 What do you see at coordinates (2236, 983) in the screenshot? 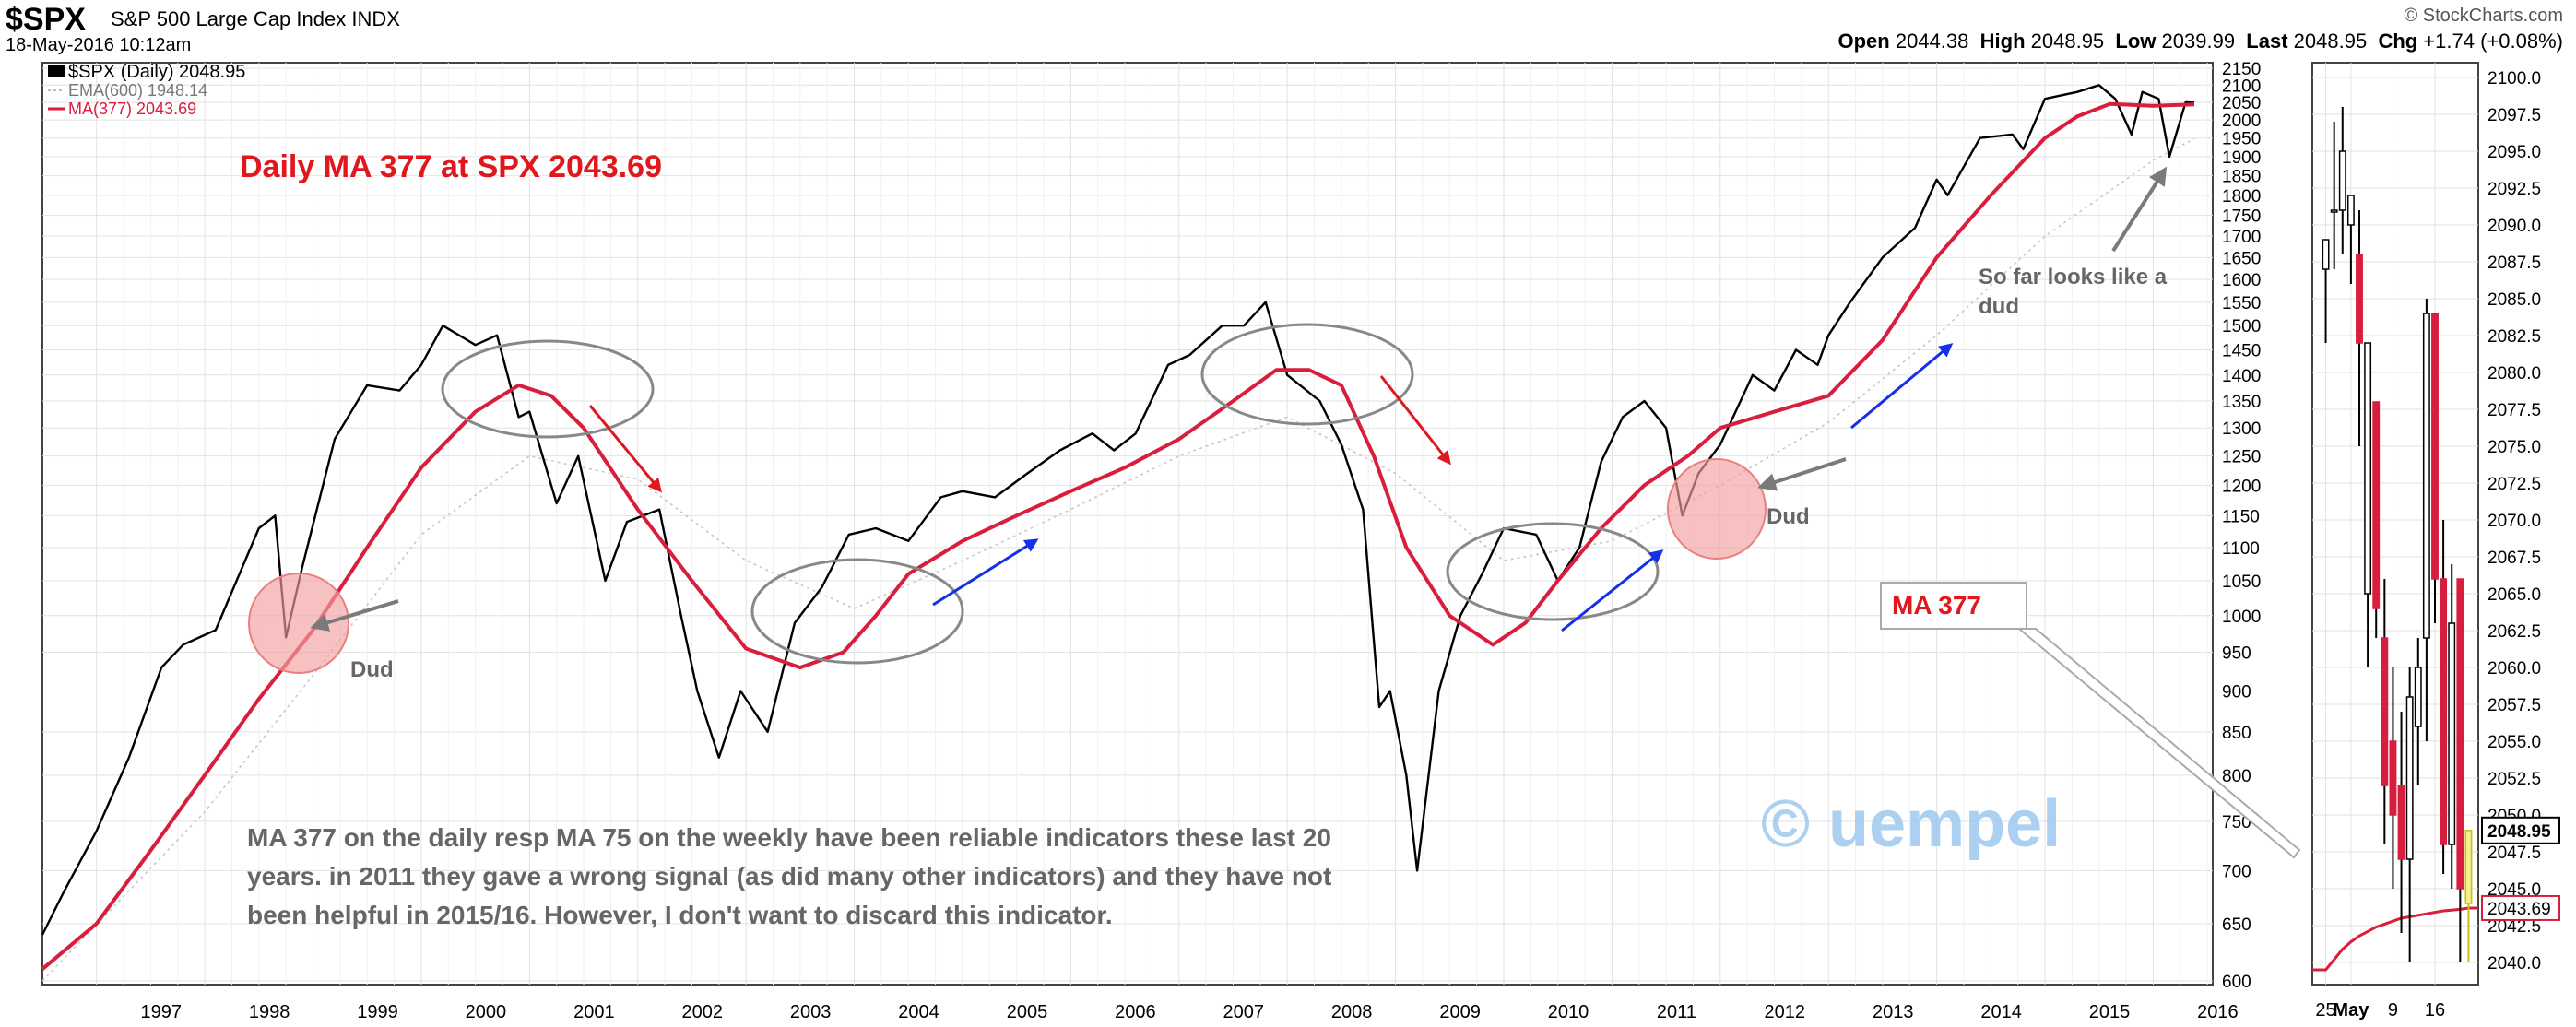
I see `main-y-tick-label: 600` at bounding box center [2236, 983].